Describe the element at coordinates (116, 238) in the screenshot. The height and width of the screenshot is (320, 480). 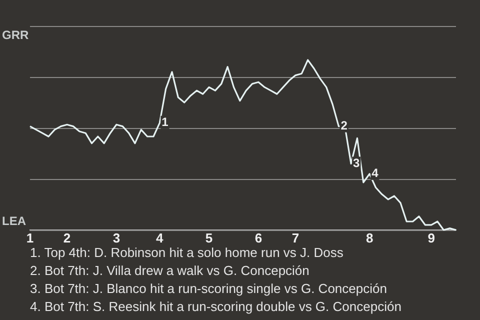
I see `x-tick-label: 3` at that location.